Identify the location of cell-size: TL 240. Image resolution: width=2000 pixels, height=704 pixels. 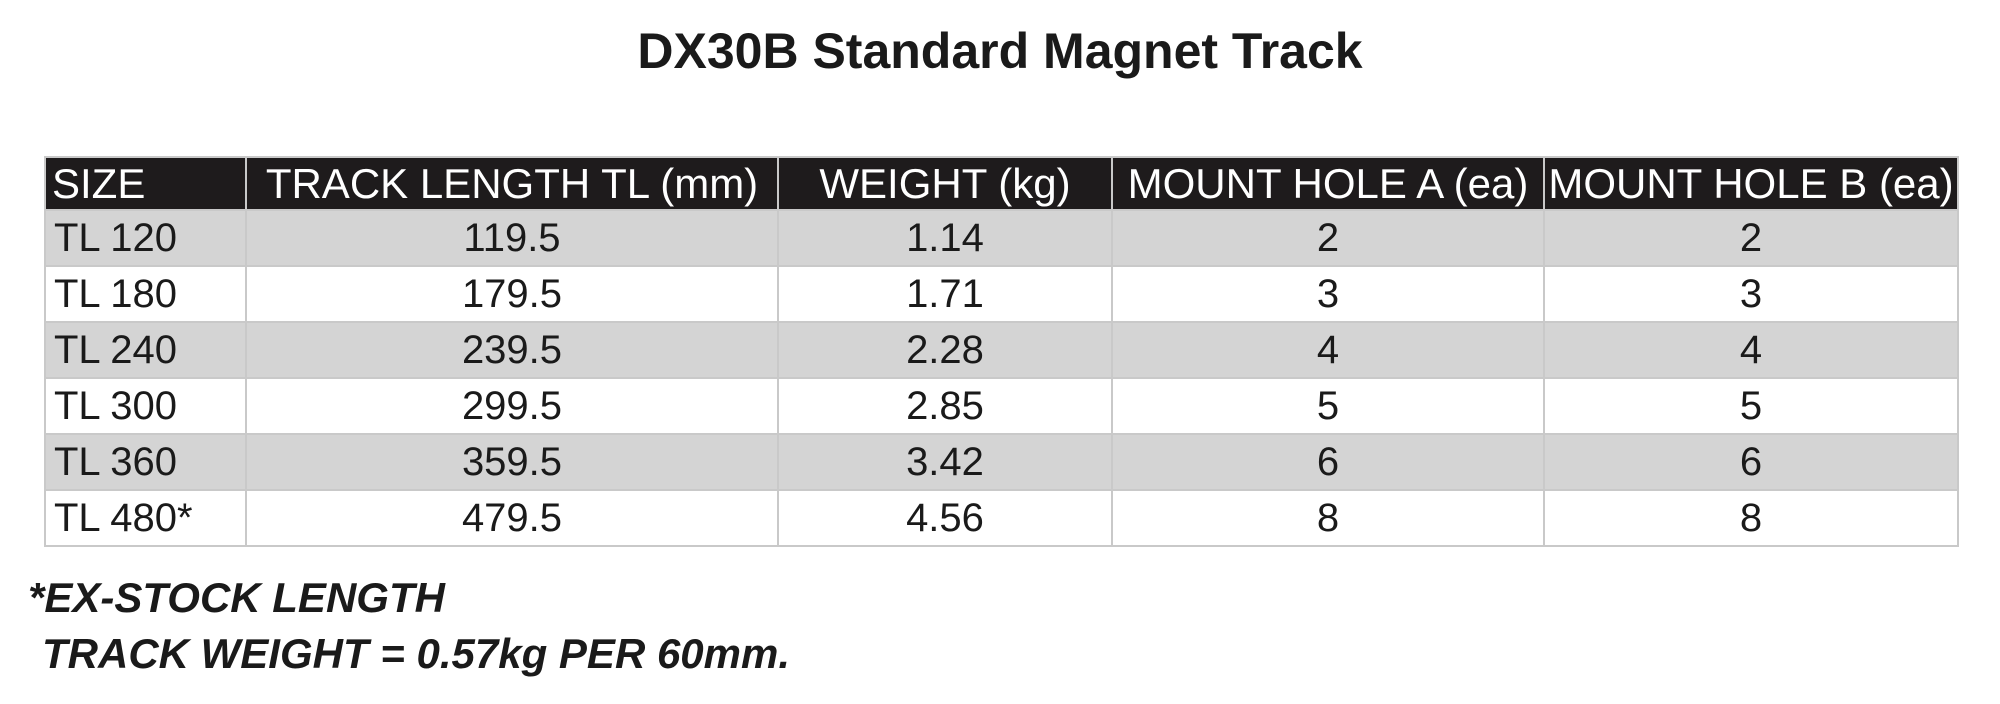
(145, 350).